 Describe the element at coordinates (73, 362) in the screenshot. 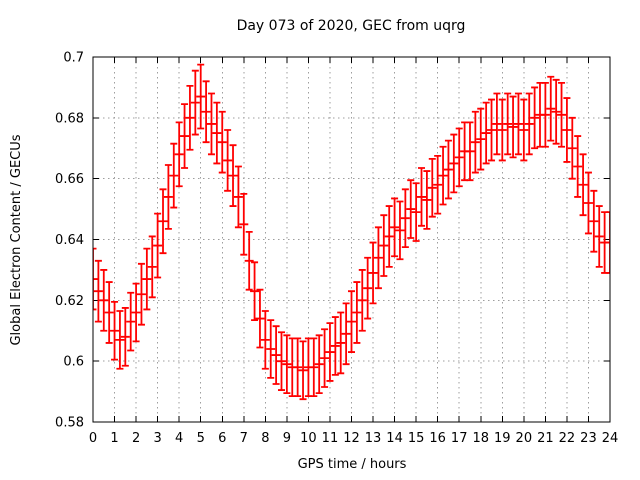

I see `y-tick-label: 0.6` at that location.